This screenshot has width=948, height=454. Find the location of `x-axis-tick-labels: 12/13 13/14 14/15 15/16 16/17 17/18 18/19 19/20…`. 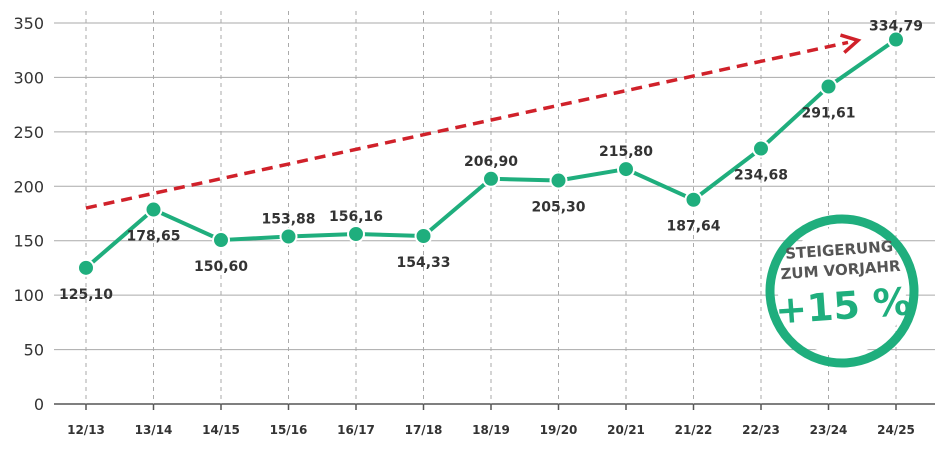

x-axis-tick-labels: 12/13 13/14 14/15 15/16 16/17 17/18 18/19 19/20… is located at coordinates (491, 430).